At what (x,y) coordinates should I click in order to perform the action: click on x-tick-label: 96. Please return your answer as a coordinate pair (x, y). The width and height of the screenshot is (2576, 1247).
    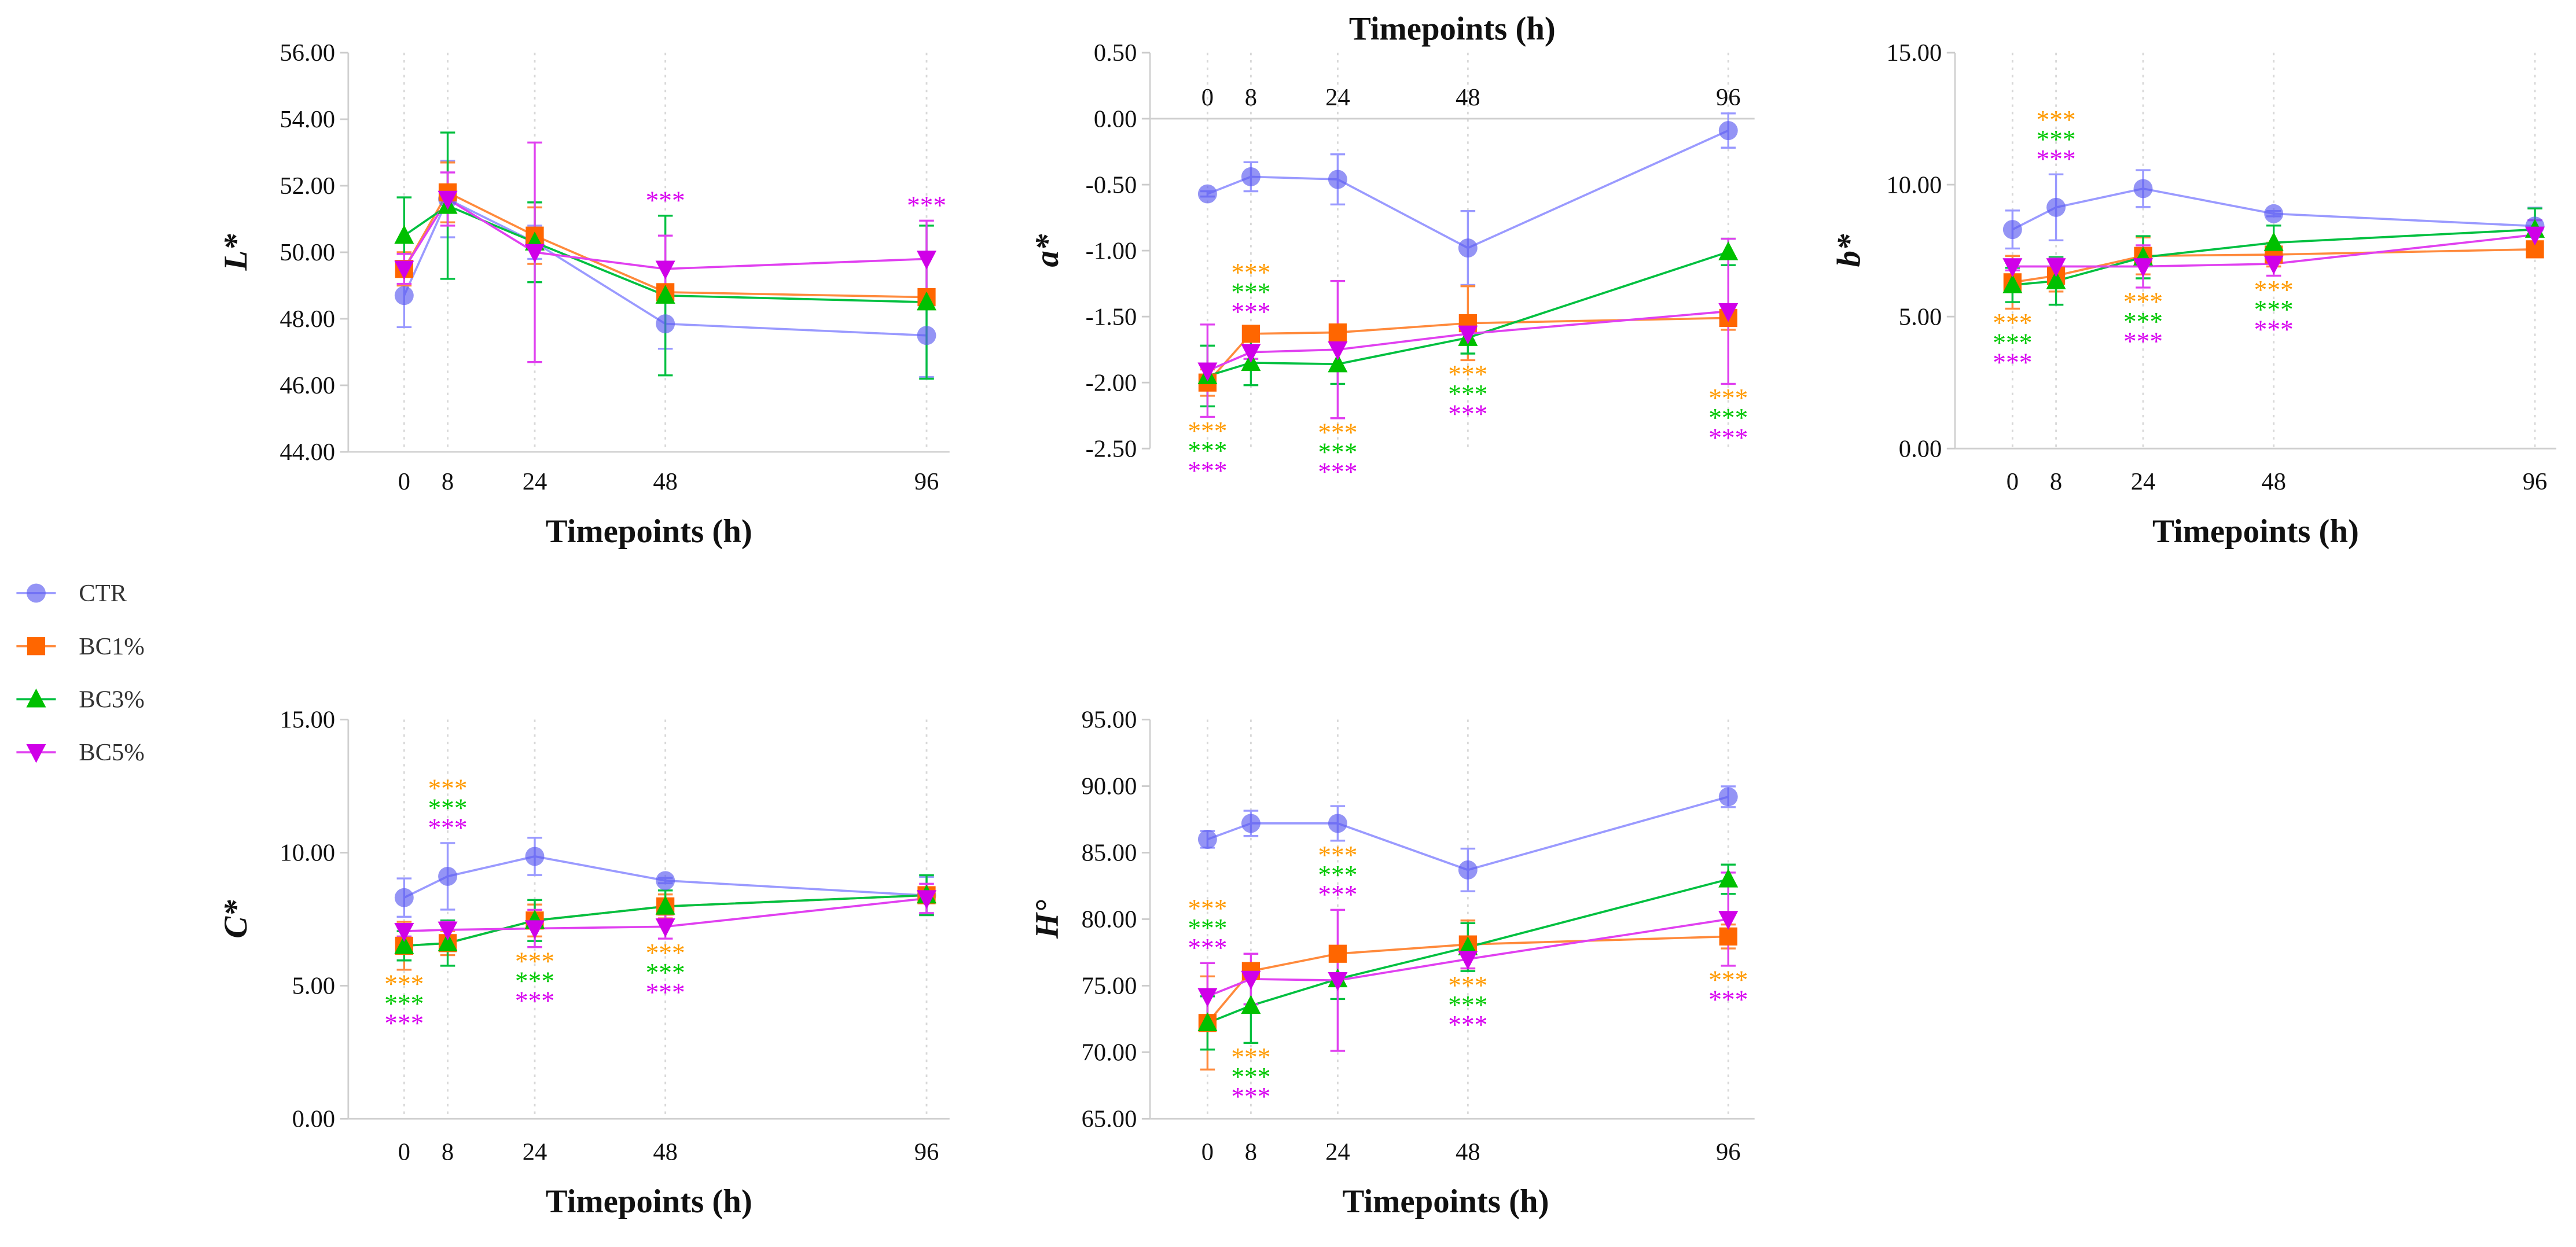
    Looking at the image, I should click on (927, 482).